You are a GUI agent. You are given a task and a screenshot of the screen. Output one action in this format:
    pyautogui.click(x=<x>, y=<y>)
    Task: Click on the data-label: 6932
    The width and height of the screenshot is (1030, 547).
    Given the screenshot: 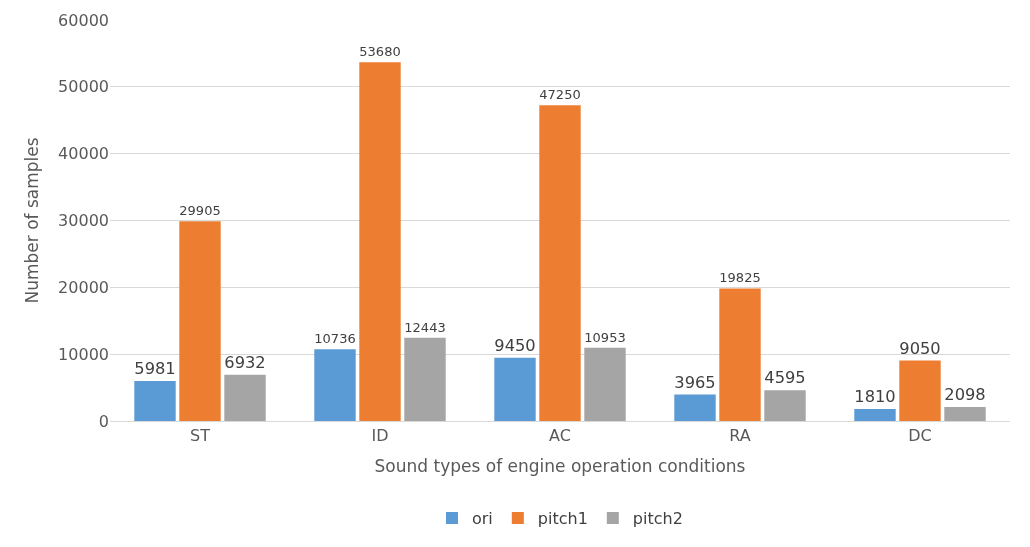 What is the action you would take?
    pyautogui.click(x=245, y=362)
    